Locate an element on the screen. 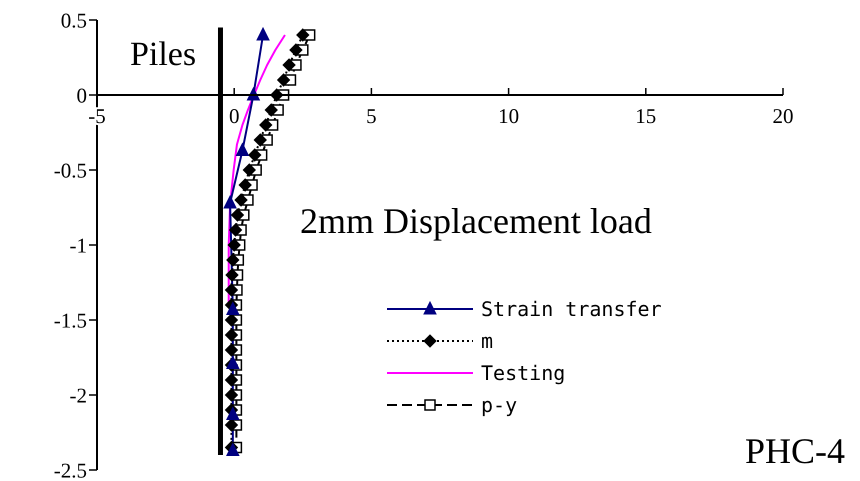  y-tick-label: 0.5 is located at coordinates (73, 20).